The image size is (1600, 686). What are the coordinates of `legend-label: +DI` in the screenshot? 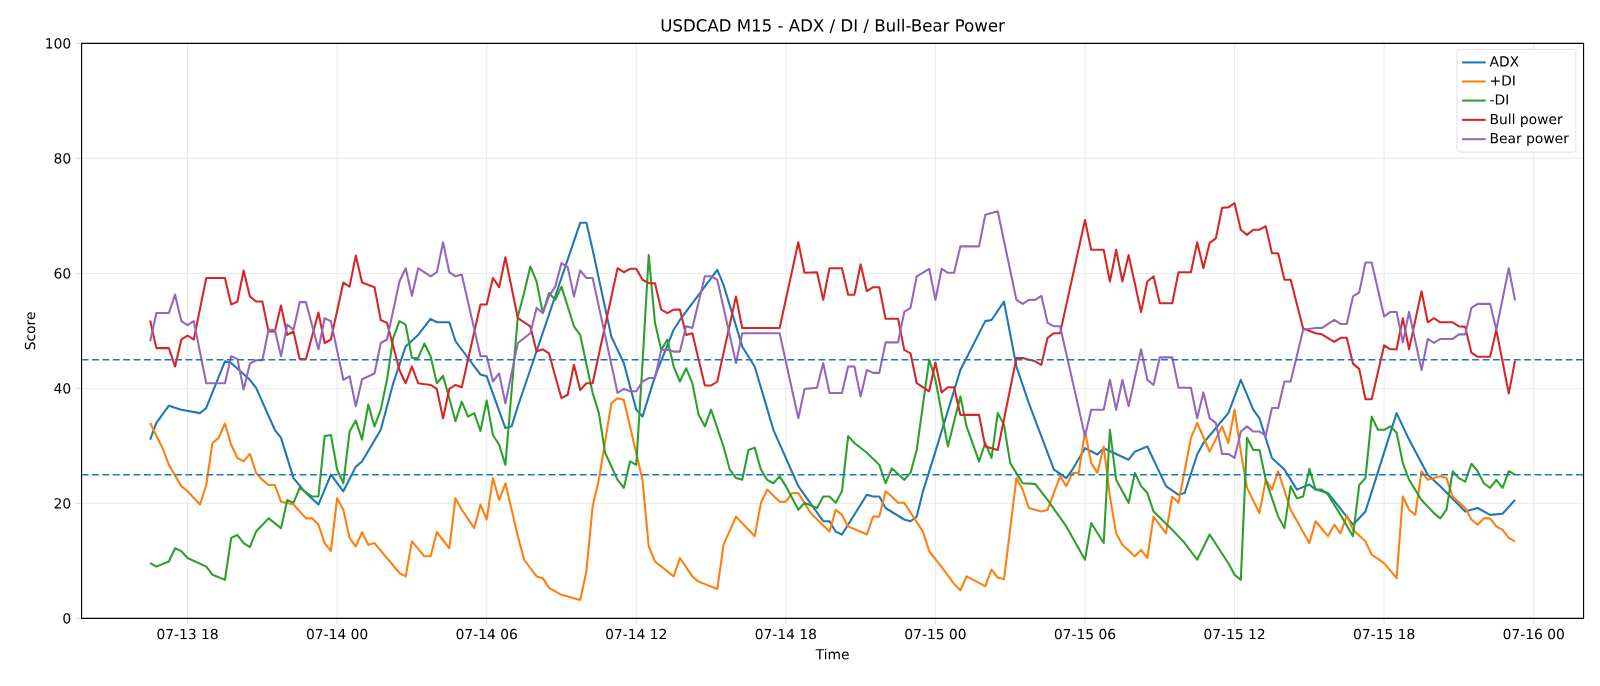 It's located at (1503, 80).